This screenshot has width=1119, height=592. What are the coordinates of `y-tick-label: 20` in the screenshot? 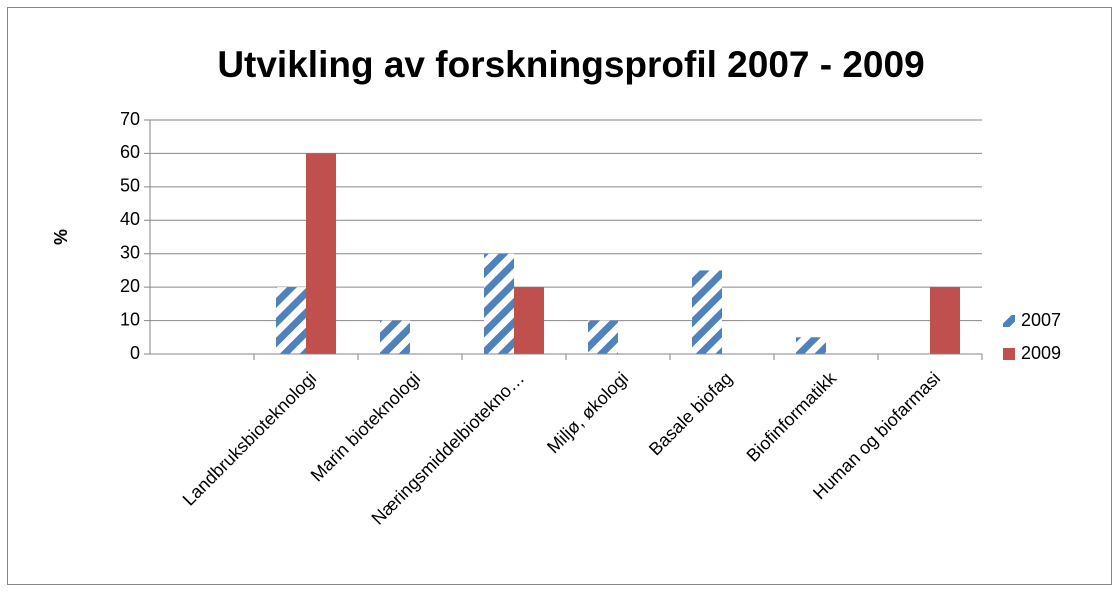 It's located at (130, 286).